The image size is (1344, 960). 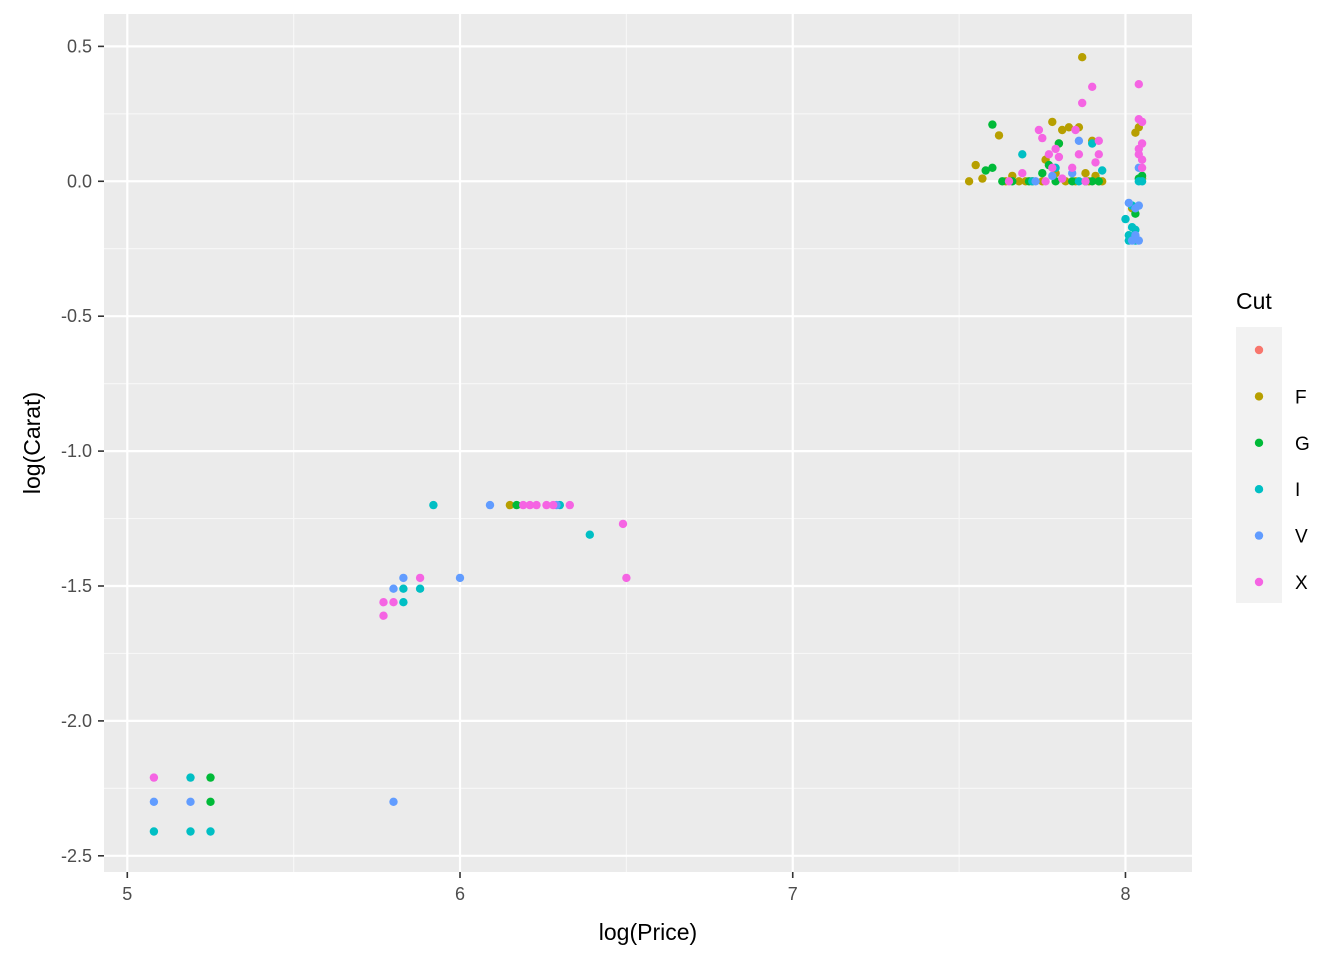 What do you see at coordinates (76, 856) in the screenshot?
I see `y-tick-label: -2.5` at bounding box center [76, 856].